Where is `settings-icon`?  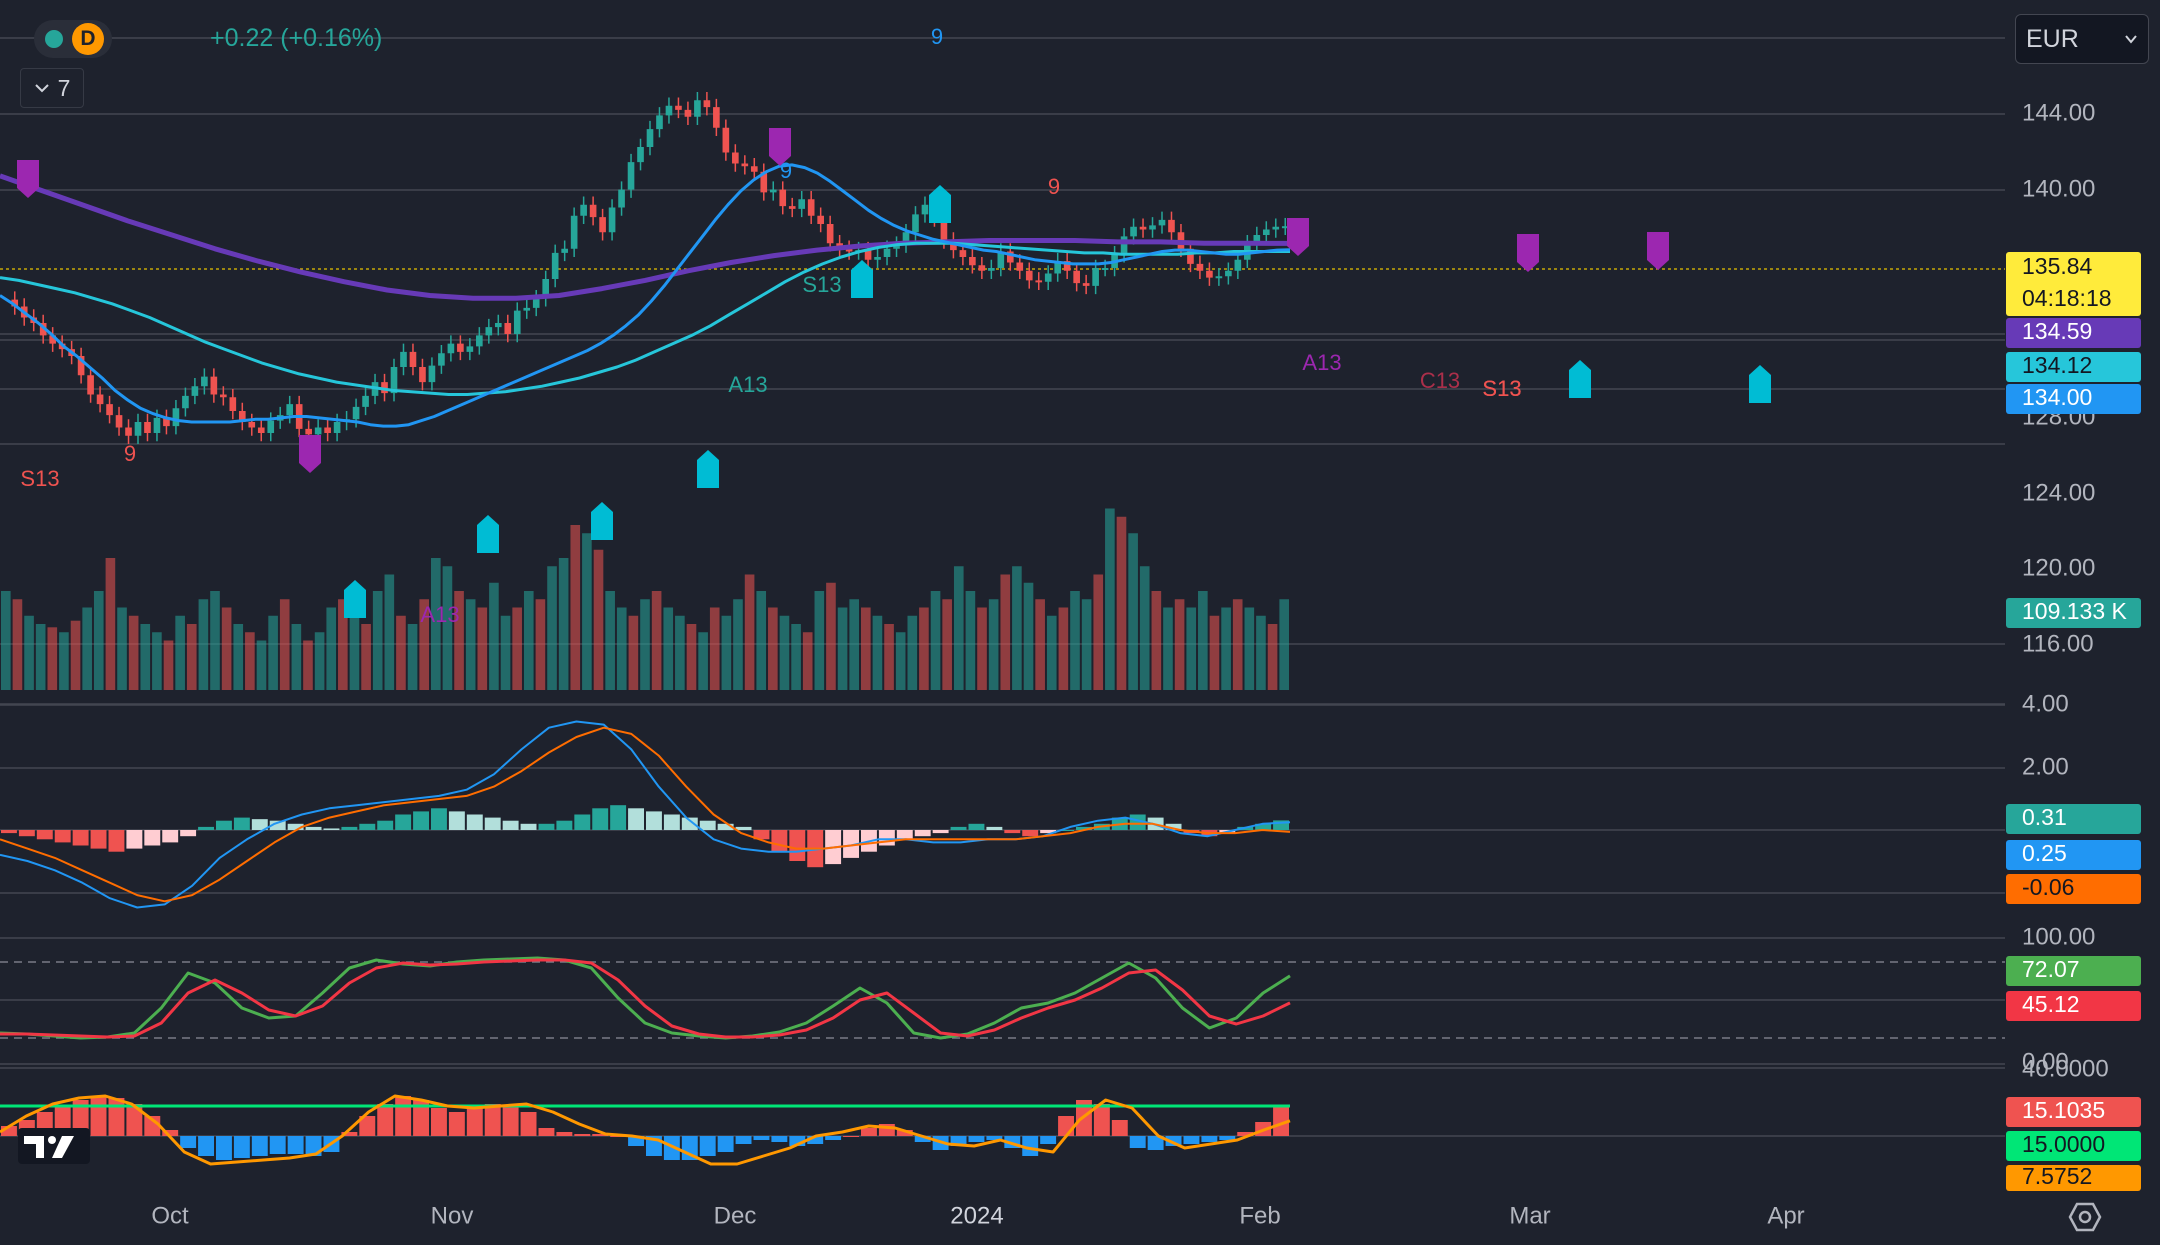 settings-icon is located at coordinates (2085, 1217).